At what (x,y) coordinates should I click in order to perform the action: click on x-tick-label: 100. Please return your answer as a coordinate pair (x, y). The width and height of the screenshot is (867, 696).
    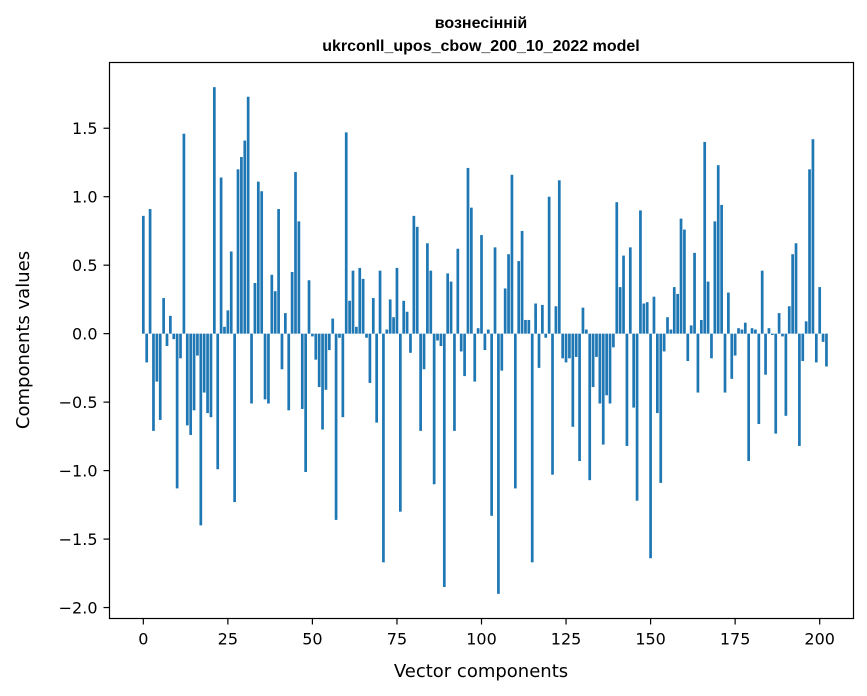
    Looking at the image, I should click on (481, 639).